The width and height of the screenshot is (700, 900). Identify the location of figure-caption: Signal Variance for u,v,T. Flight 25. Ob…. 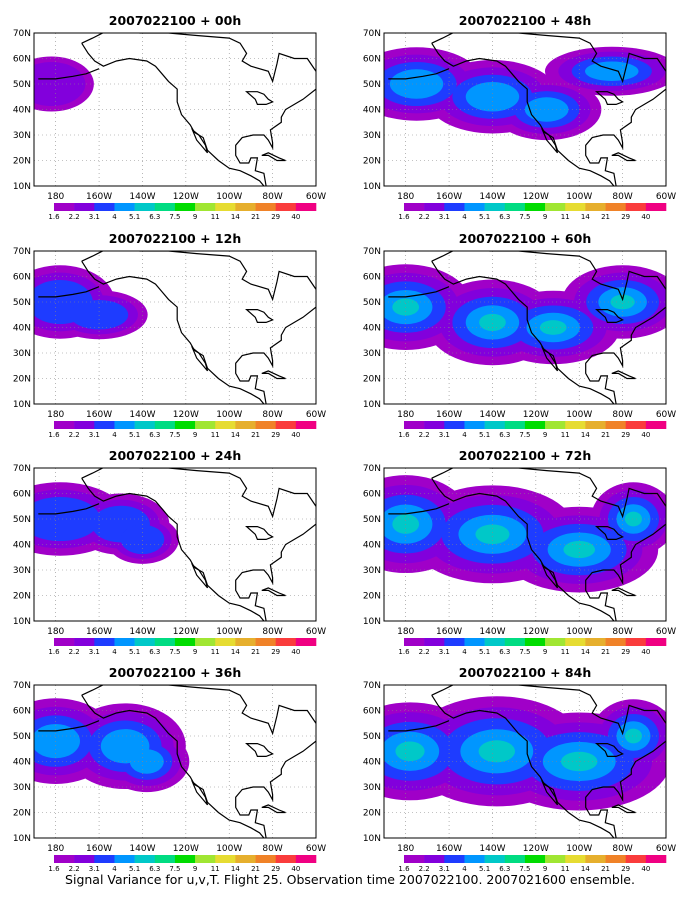
(350, 879).